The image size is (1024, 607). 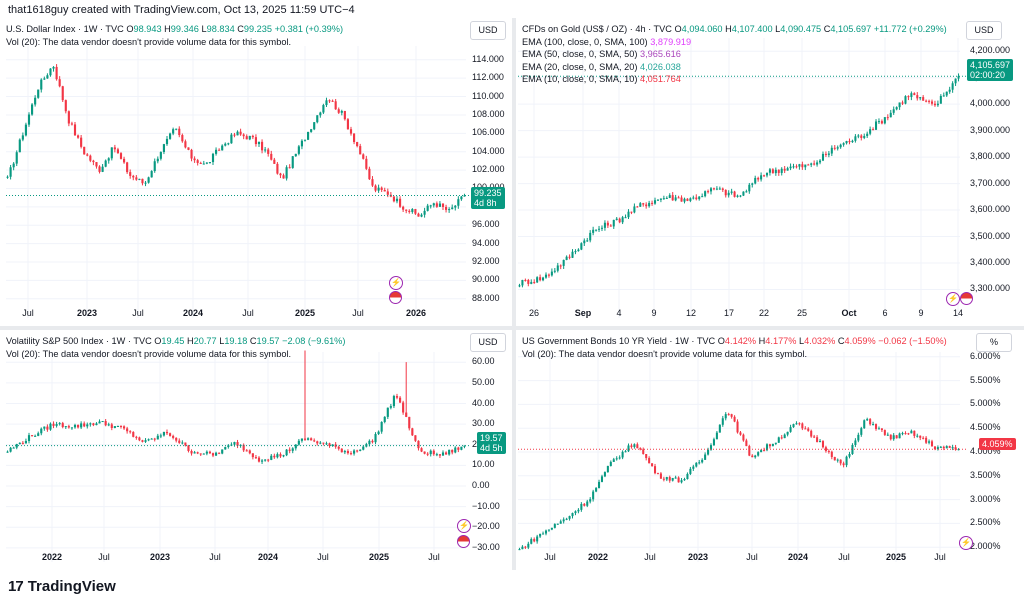 What do you see at coordinates (486, 526) in the screenshot?
I see `y-tick-label: −20.00` at bounding box center [486, 526].